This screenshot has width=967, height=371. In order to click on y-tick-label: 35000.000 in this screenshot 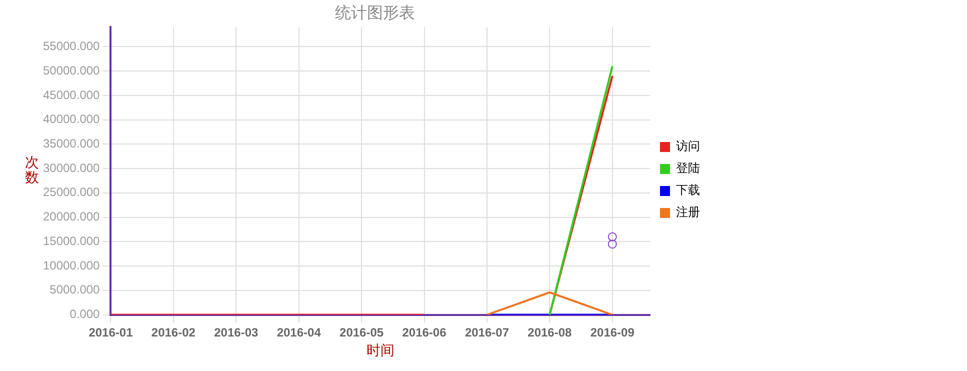, I will do `click(71, 143)`.